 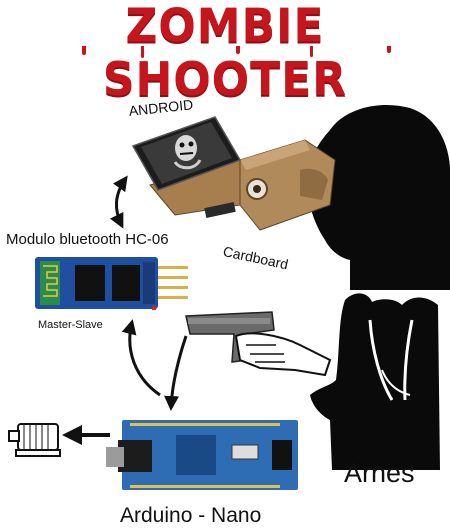 What do you see at coordinates (141, 358) in the screenshot?
I see `arrow-bluetooth-arduino` at bounding box center [141, 358].